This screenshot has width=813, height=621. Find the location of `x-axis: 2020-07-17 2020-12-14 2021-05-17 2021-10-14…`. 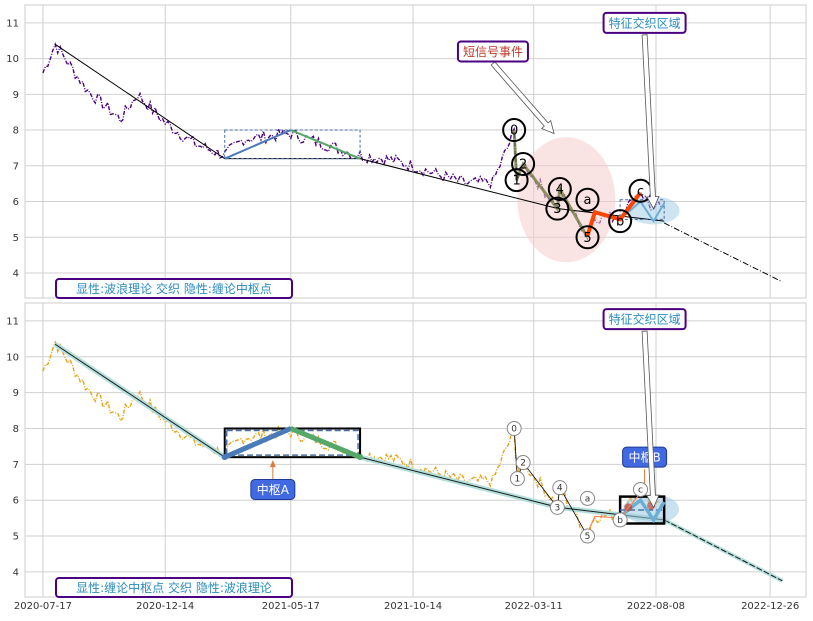

x-axis: 2020-07-17 2020-12-14 2021-05-17 2021-10-14… is located at coordinates (406, 606).